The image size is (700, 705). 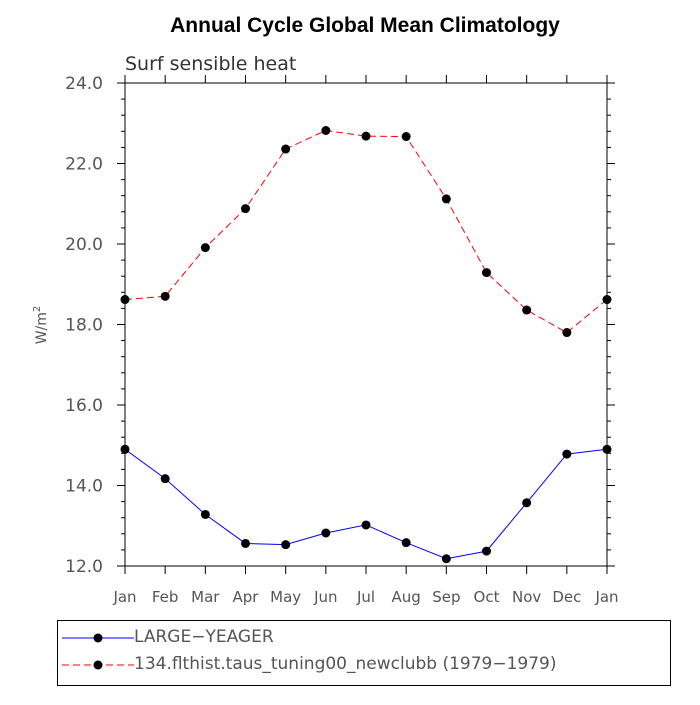 I want to click on chart-title: Annual Cycle Global Mean Climatology, so click(x=365, y=25).